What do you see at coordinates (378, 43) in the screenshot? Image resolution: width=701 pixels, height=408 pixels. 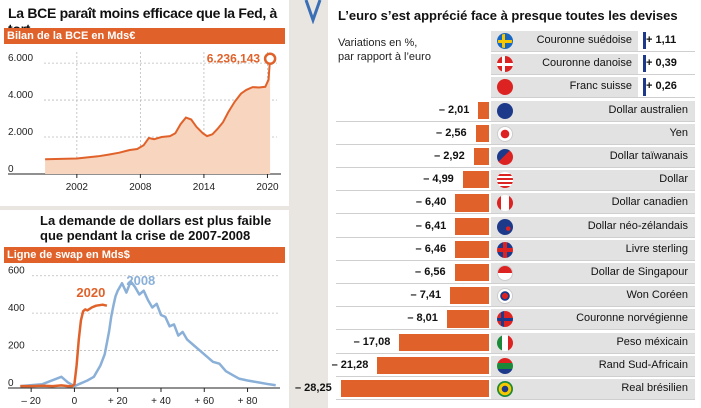 I see `currency-note-1: Variations en %,` at bounding box center [378, 43].